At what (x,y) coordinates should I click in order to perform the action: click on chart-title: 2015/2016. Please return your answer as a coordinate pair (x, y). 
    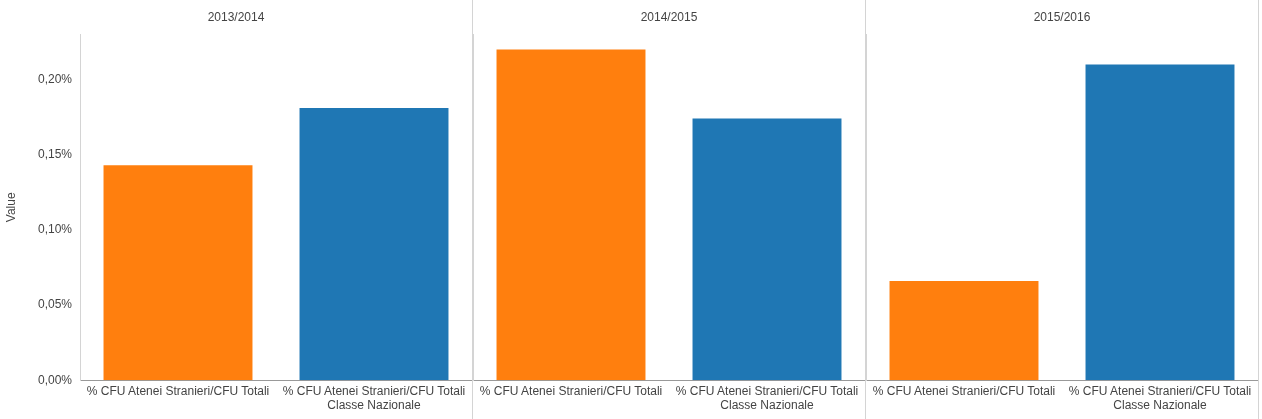
    Looking at the image, I should click on (1062, 16).